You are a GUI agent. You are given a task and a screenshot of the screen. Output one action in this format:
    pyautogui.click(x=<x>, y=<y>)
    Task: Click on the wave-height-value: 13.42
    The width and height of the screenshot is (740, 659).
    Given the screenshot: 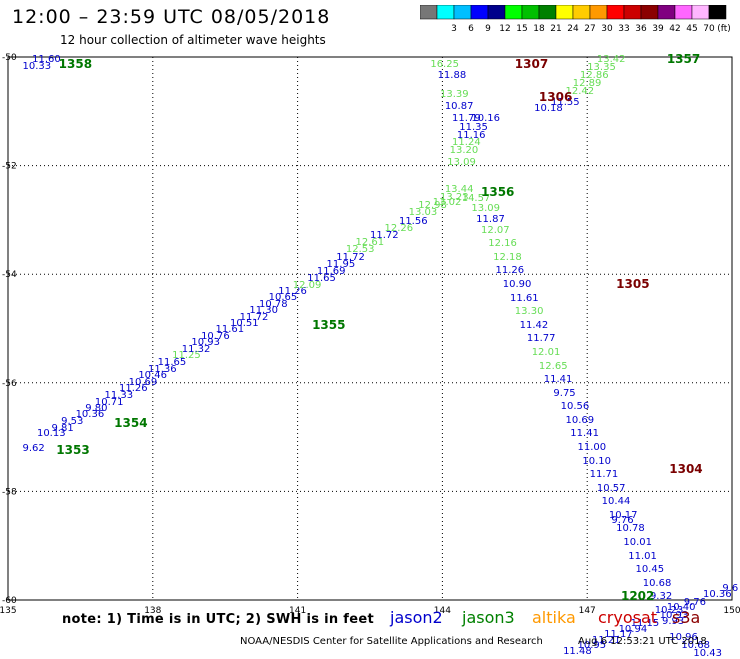 What is the action you would take?
    pyautogui.click(x=611, y=59)
    